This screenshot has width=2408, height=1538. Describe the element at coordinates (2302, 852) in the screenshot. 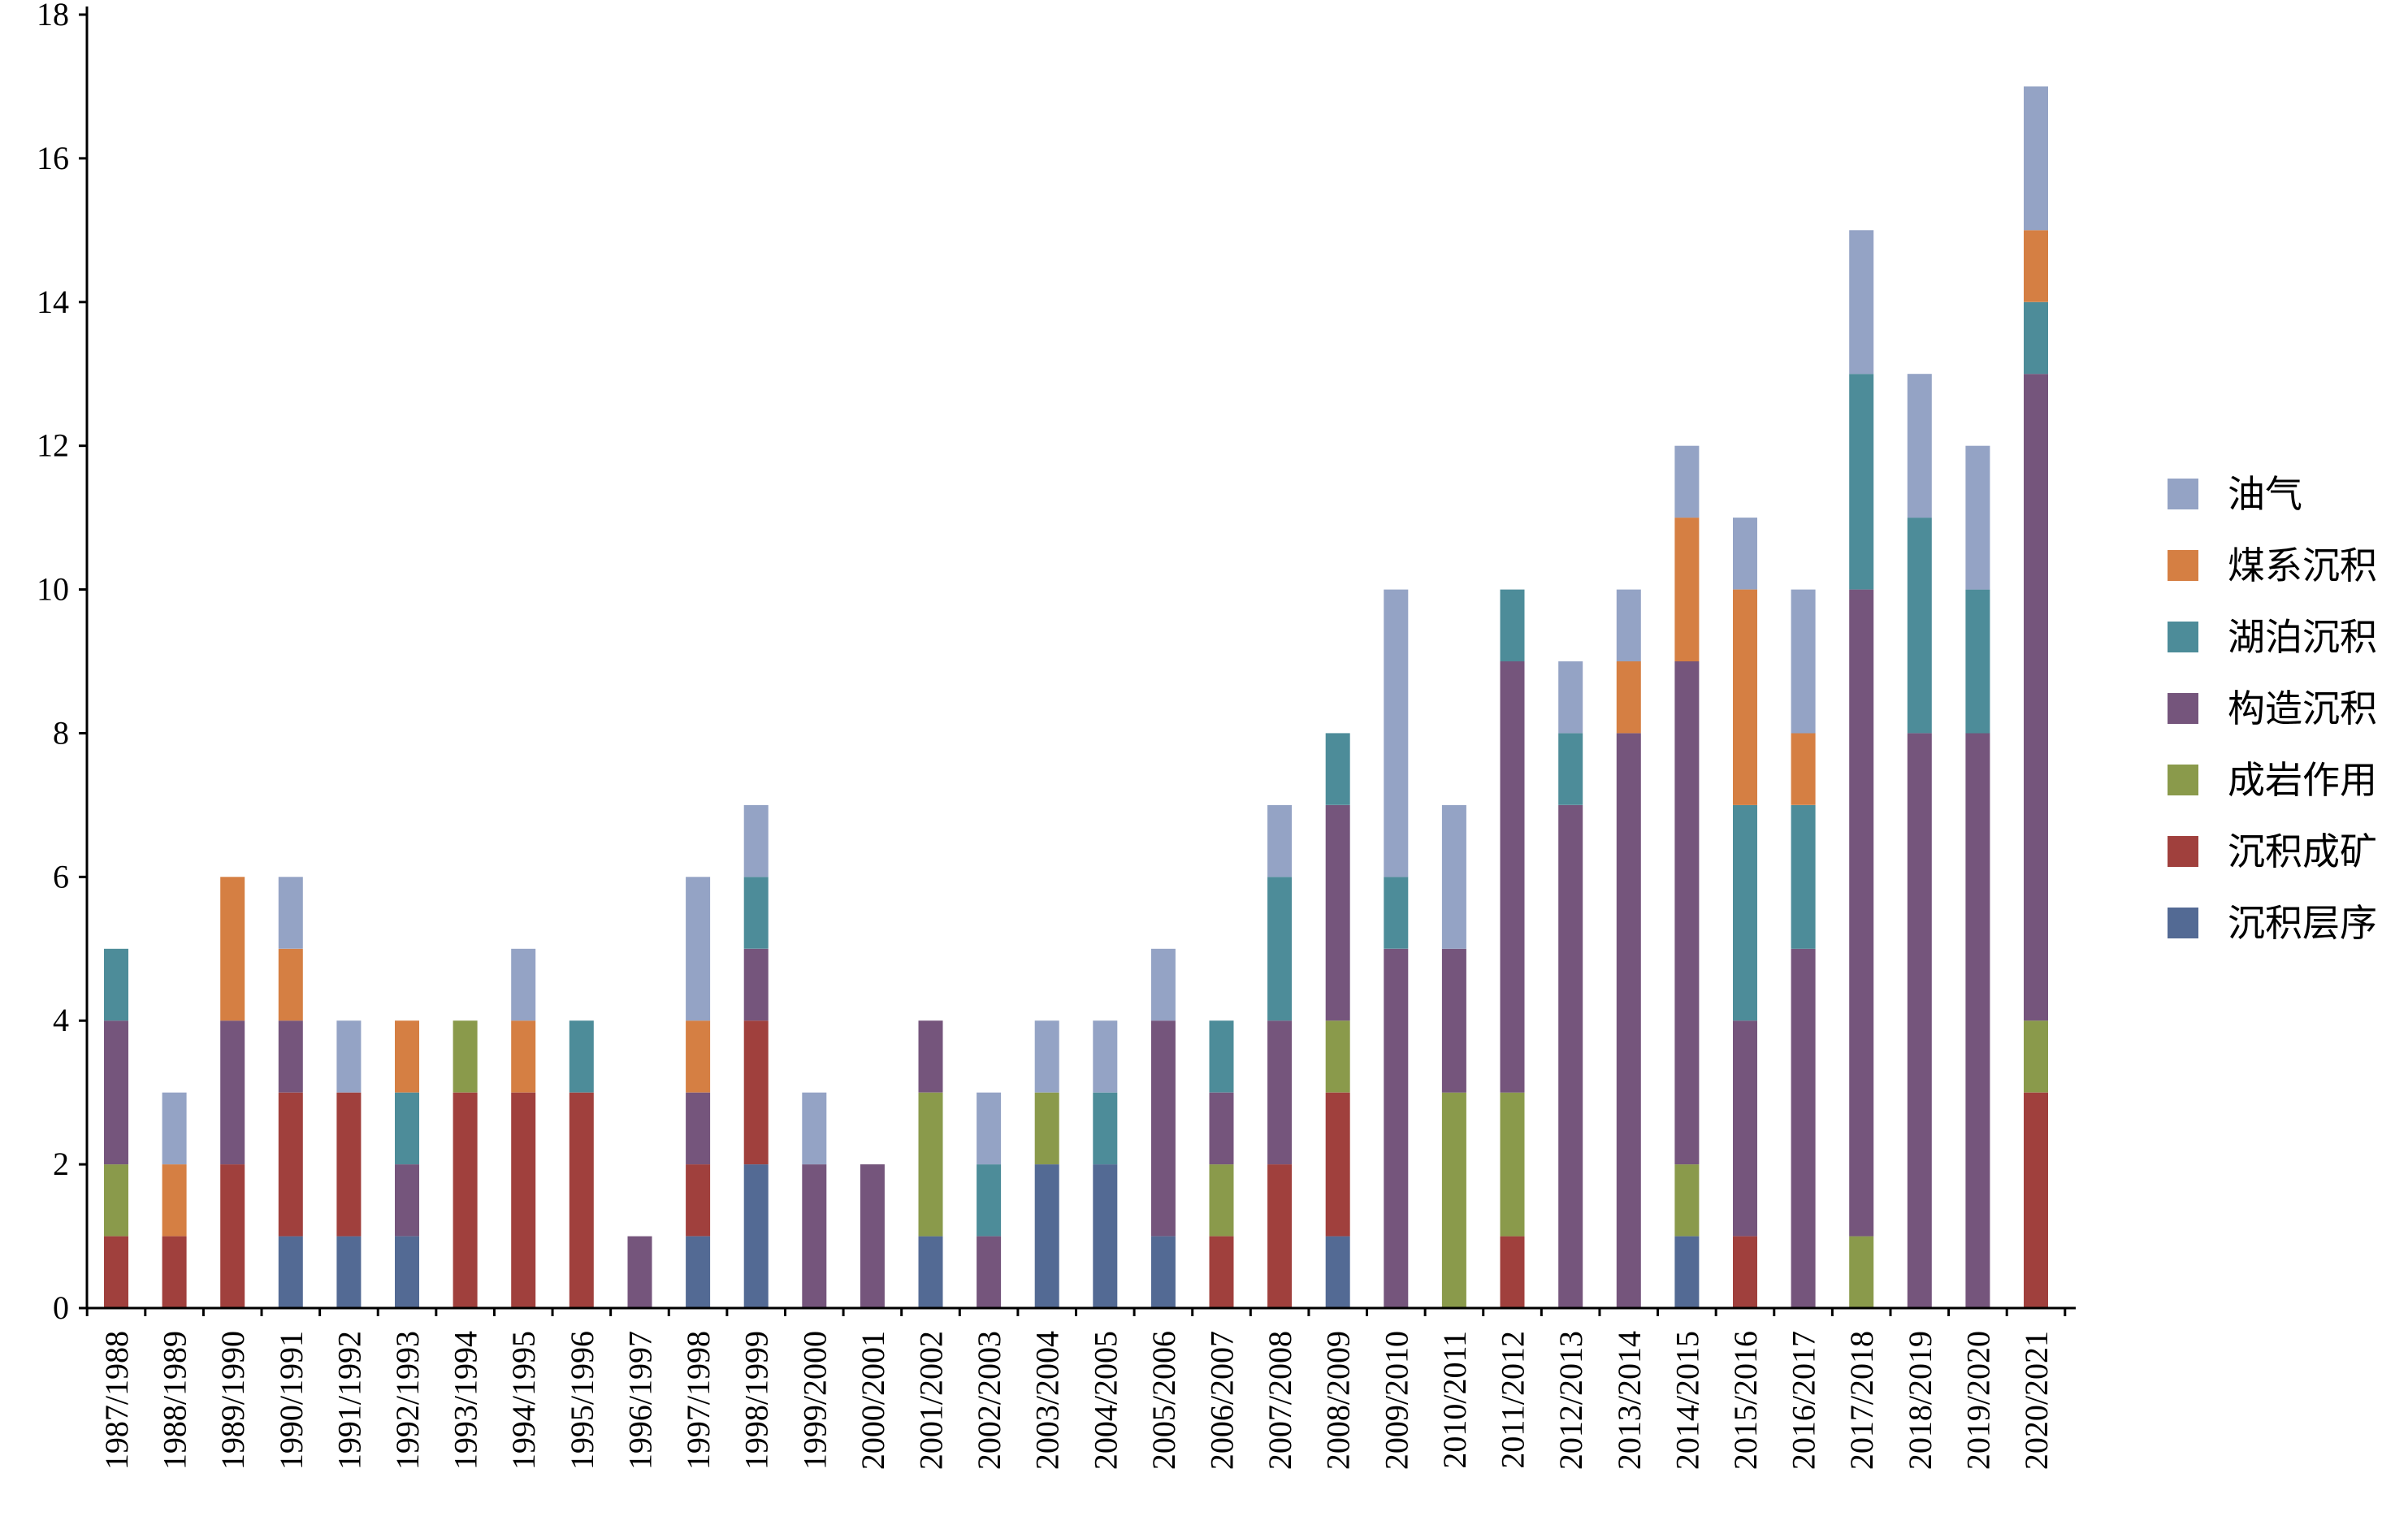

I see `legend-label: 沉积成矿` at that location.